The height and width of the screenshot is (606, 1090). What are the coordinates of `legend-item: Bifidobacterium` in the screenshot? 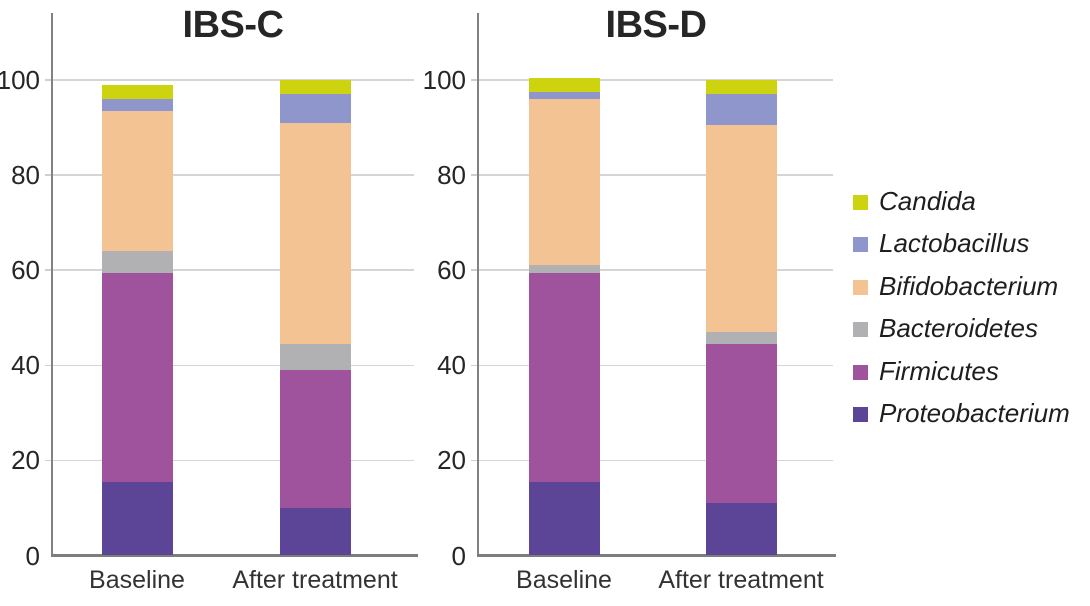 It's located at (961, 286).